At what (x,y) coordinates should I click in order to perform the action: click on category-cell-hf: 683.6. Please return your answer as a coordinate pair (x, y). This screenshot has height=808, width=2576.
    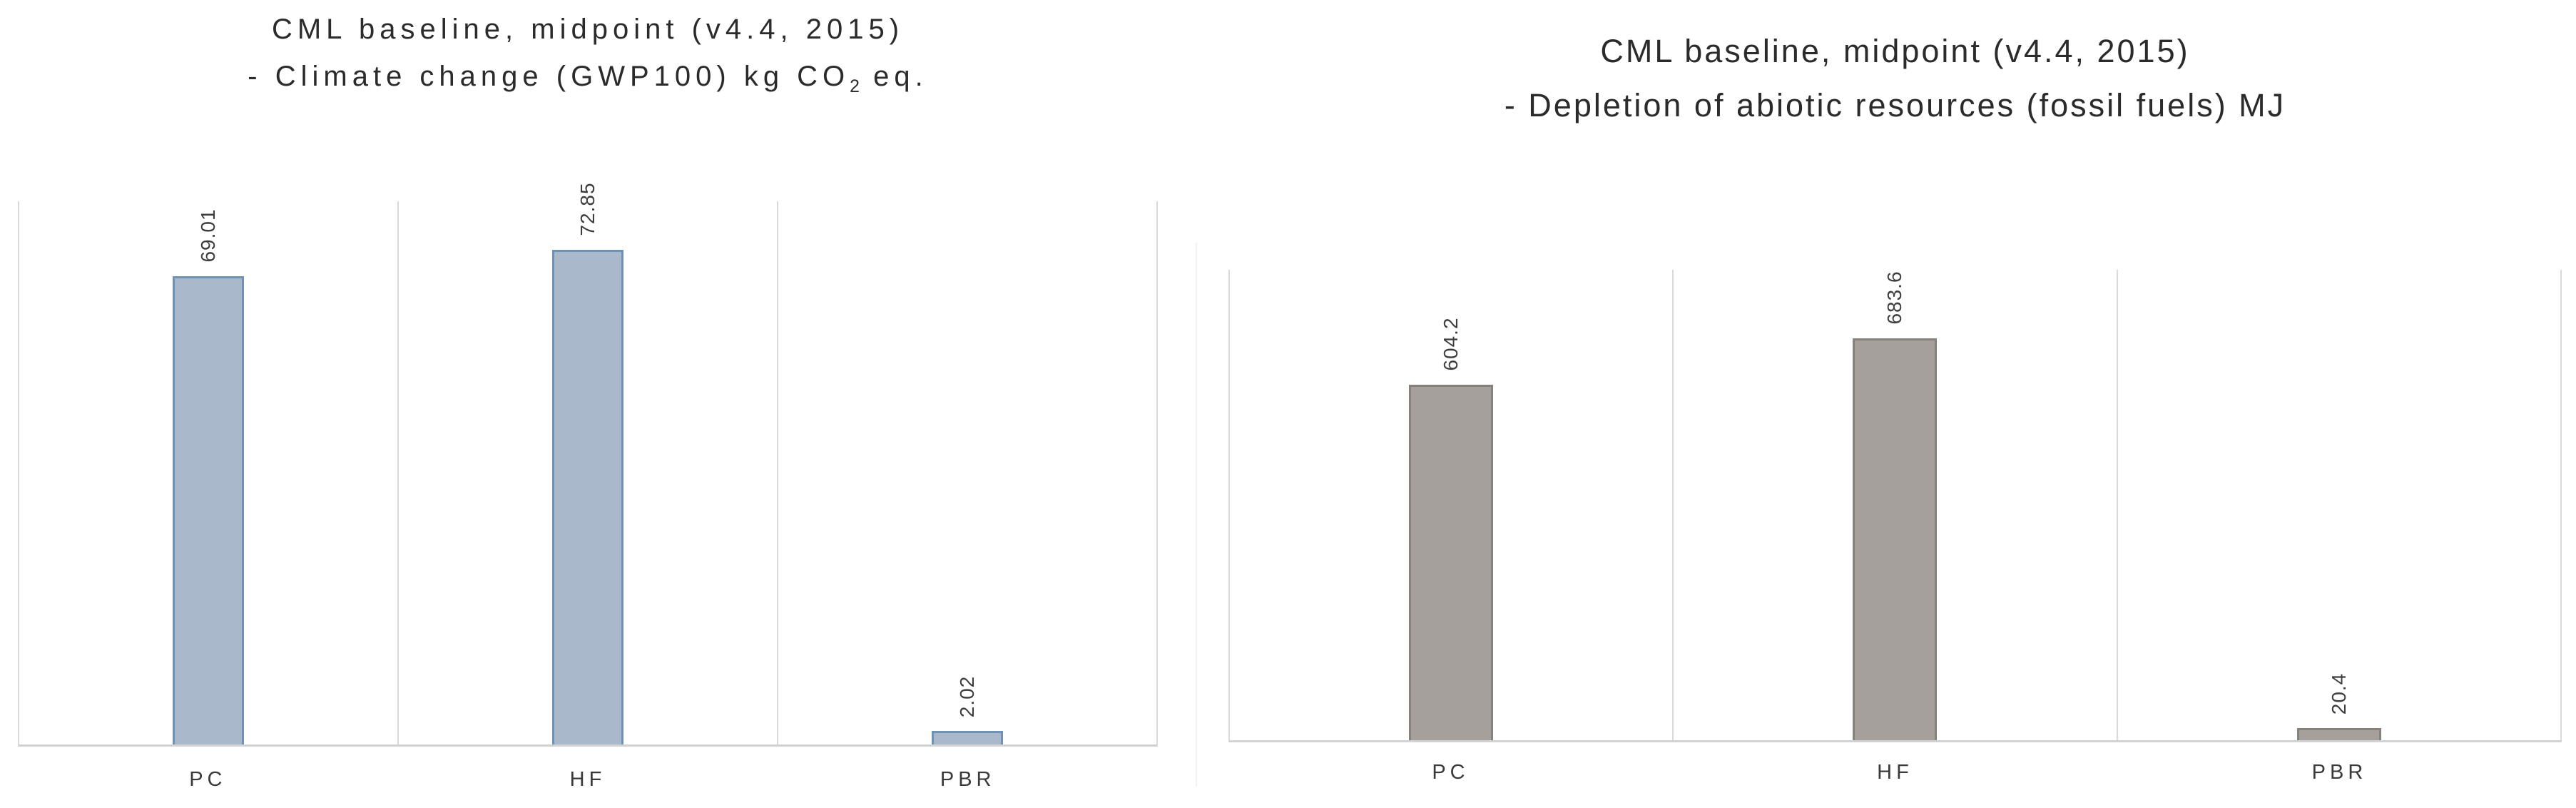
    Looking at the image, I should click on (1896, 505).